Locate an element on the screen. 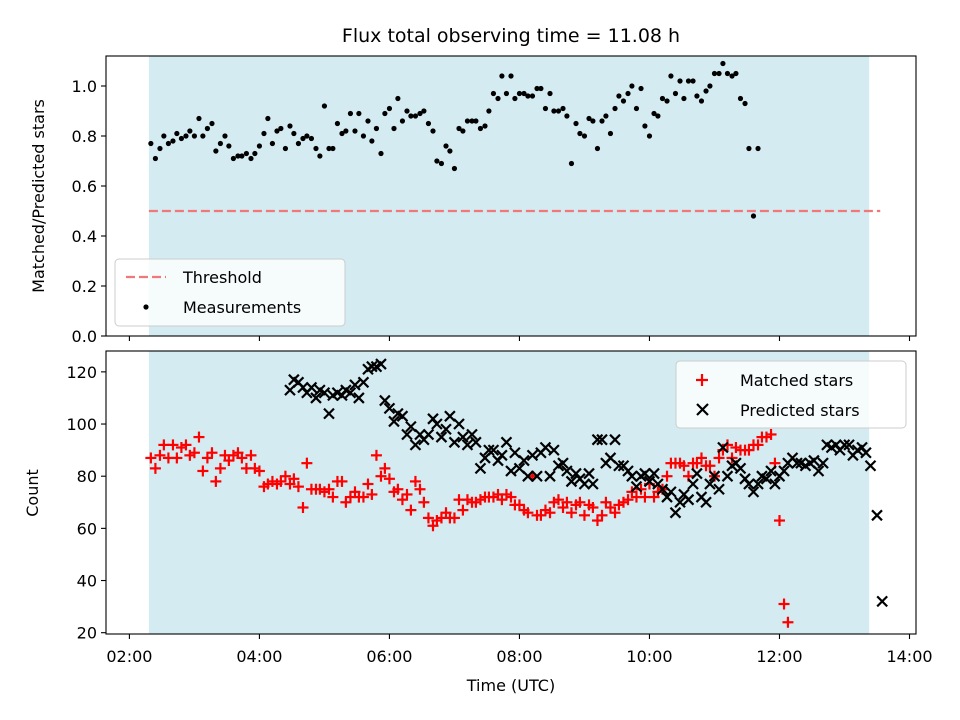 This screenshot has height=720, width=960. y-axis-ticks-top: 0.0 0.2 0.4 0.6 0.8 1.0 is located at coordinates (89, 211).